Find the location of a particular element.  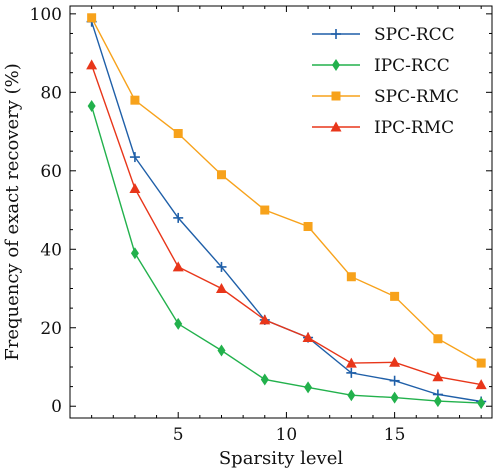

x-tick-label: 15 is located at coordinates (395, 435).